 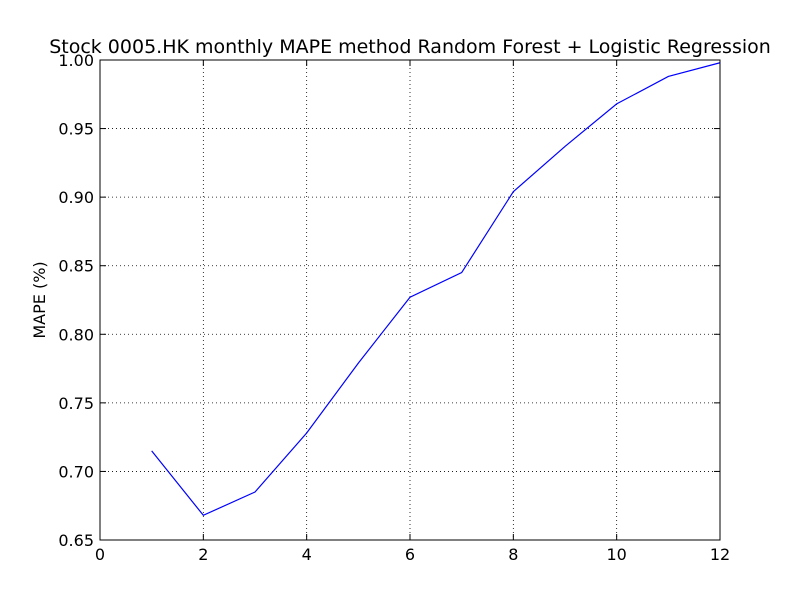 I want to click on y-tick-label: 0.65, so click(x=76, y=540).